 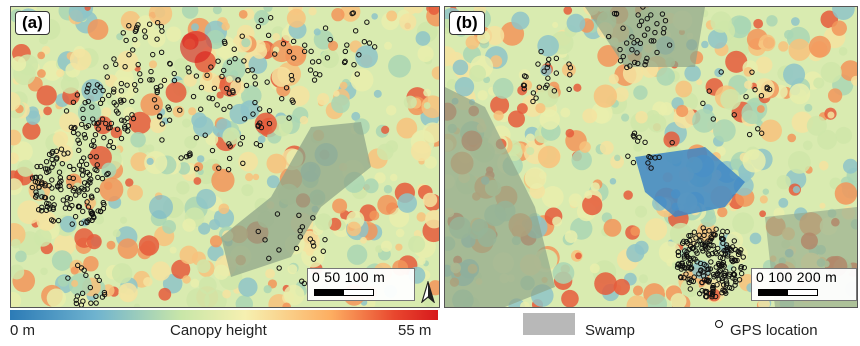 What do you see at coordinates (797, 277) in the screenshot?
I see `scale-text-b: 0 100 200 m` at bounding box center [797, 277].